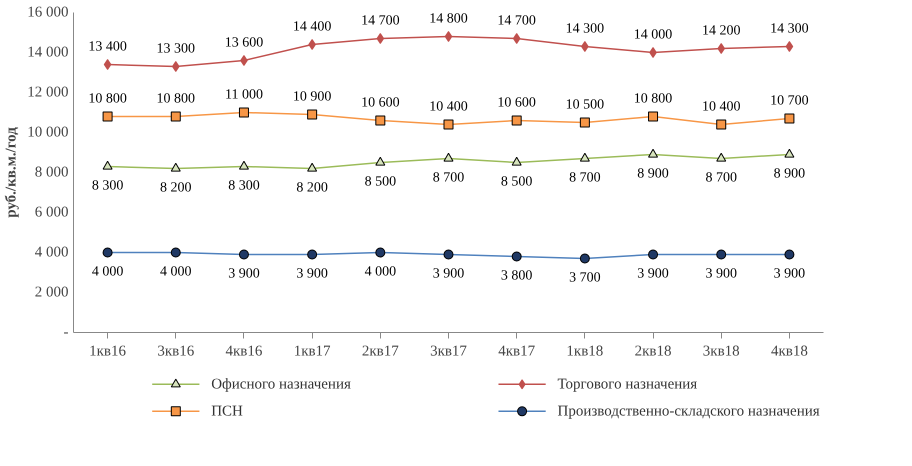  What do you see at coordinates (689, 411) in the screenshot?
I see `legend-label: Производственно-складского назначения` at bounding box center [689, 411].